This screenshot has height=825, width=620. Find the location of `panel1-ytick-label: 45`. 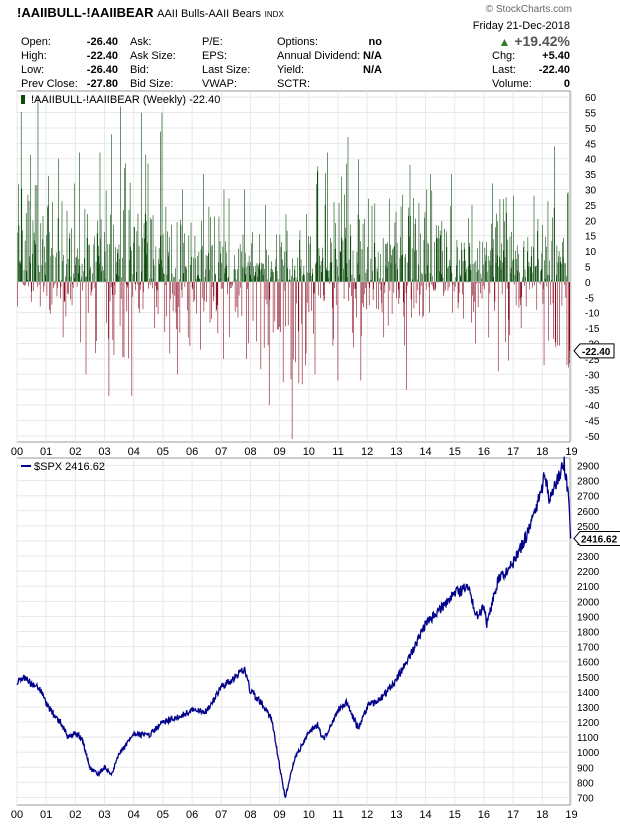

panel1-ytick-label: 45 is located at coordinates (591, 144).